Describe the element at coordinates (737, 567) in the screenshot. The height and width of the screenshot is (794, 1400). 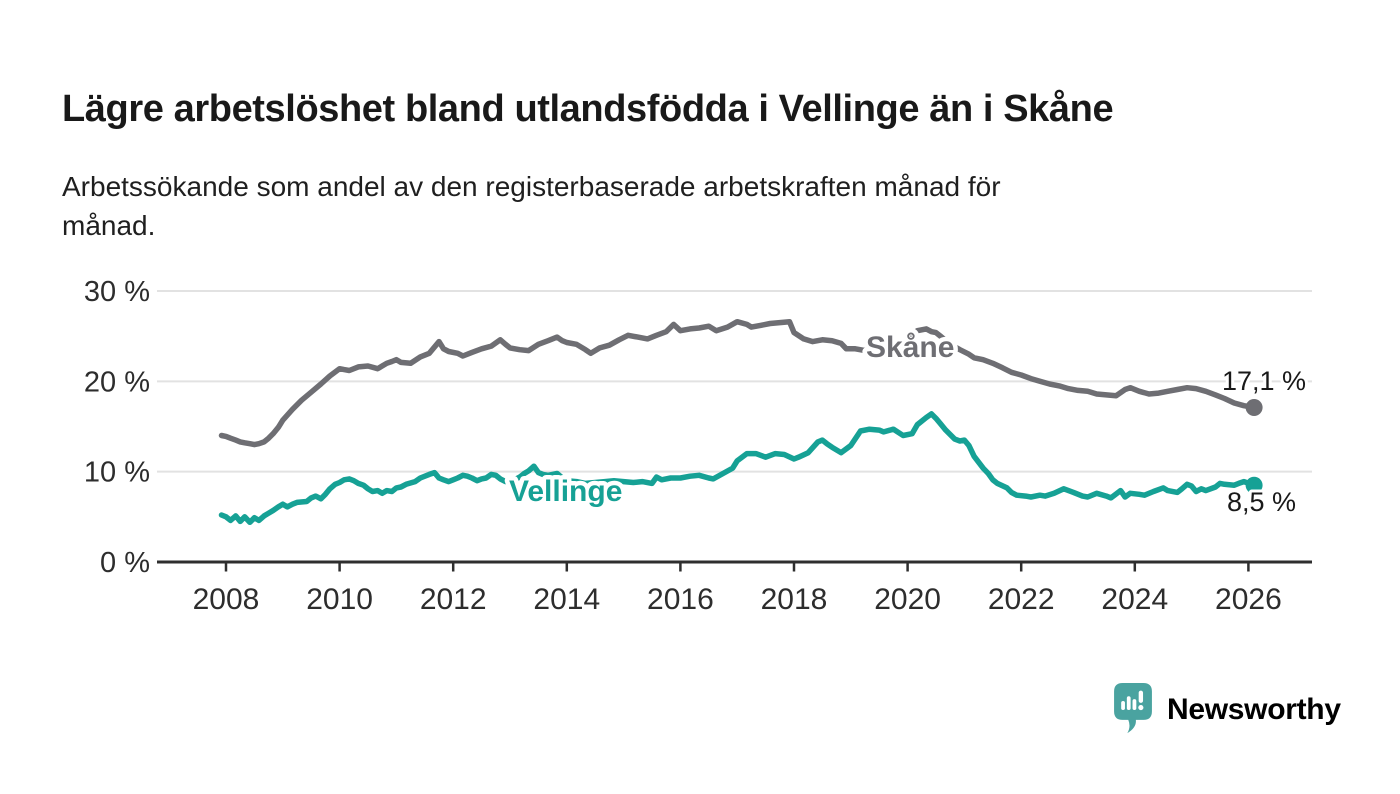
I see `tick-marks` at that location.